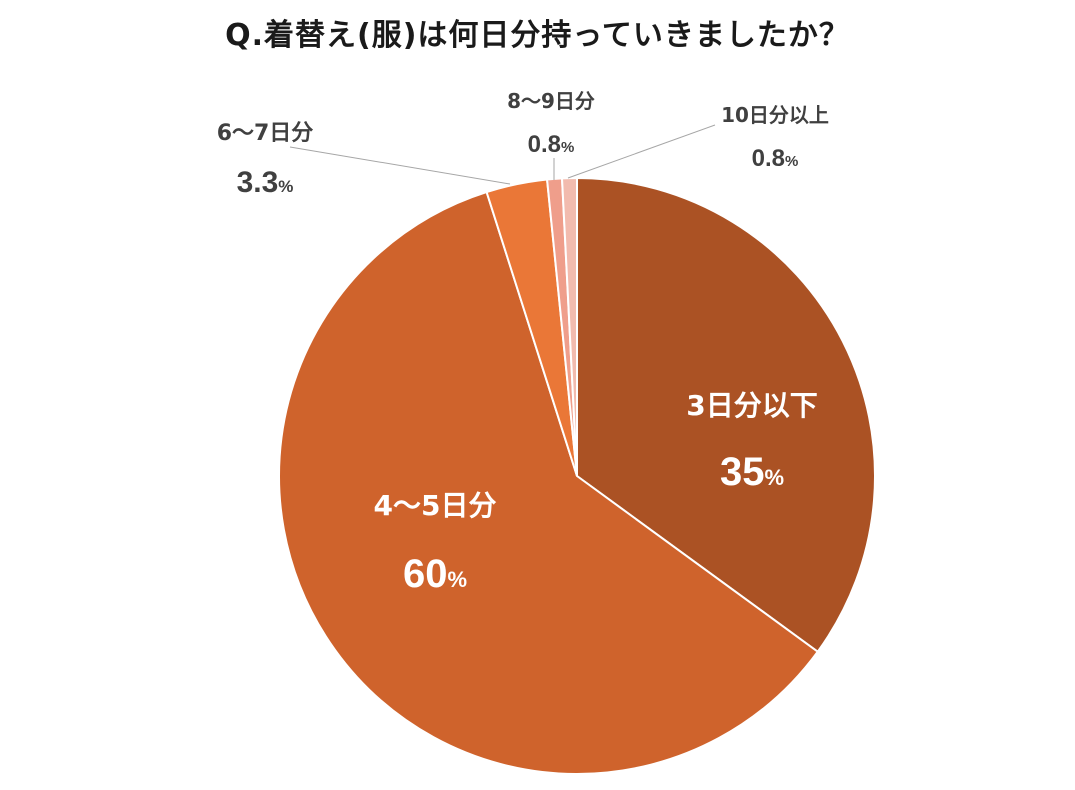 Image resolution: width=1075 pixels, height=790 pixels. Describe the element at coordinates (752, 472) in the screenshot. I see `slice-value-1: 35%` at that location.